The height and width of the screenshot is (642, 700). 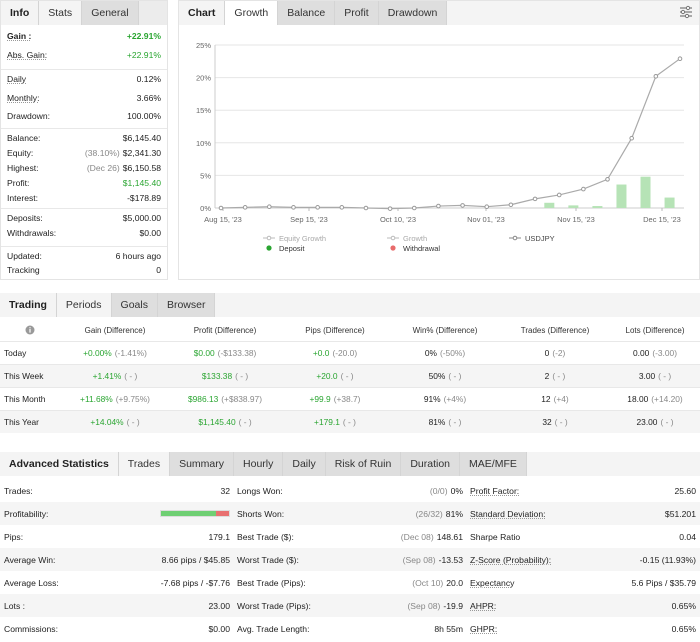 I want to click on info-row: Profit: $1,145.40, so click(x=84, y=183).